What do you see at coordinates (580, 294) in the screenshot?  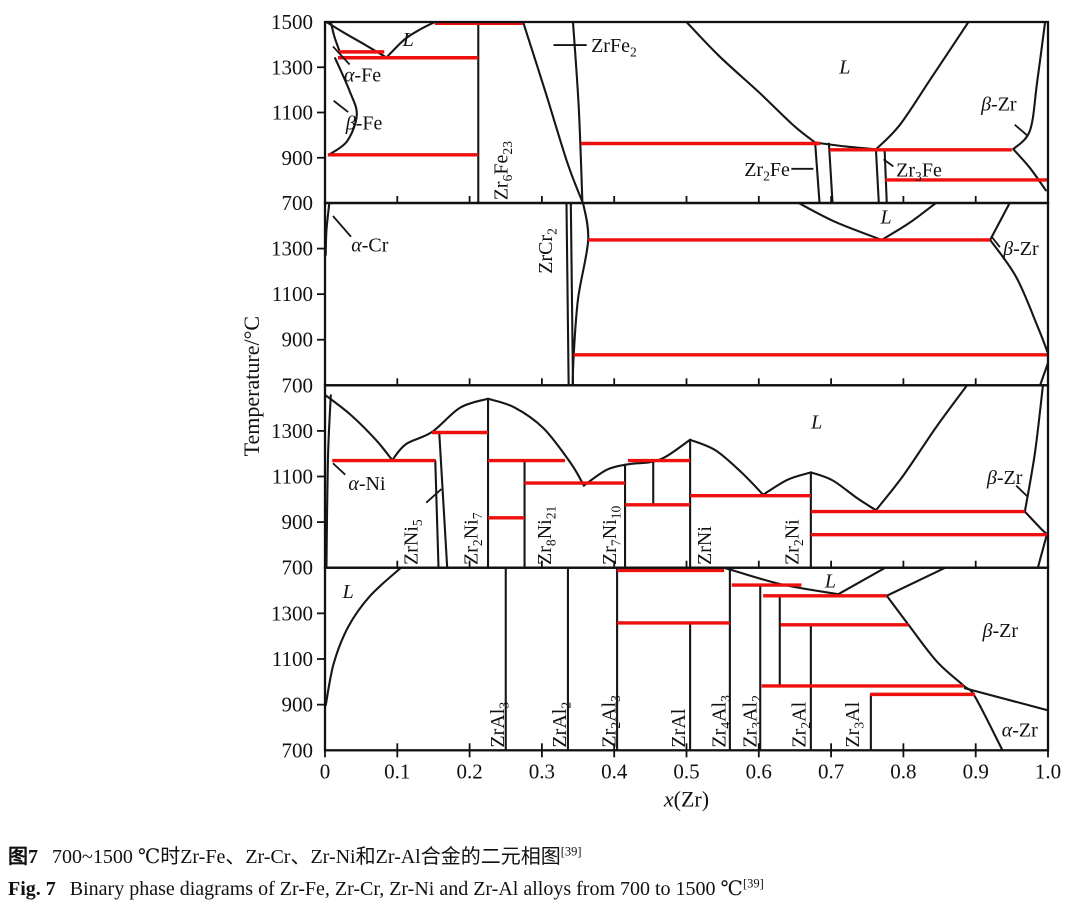 I see `phase-boundary-ZrCr2-right-boundary` at bounding box center [580, 294].